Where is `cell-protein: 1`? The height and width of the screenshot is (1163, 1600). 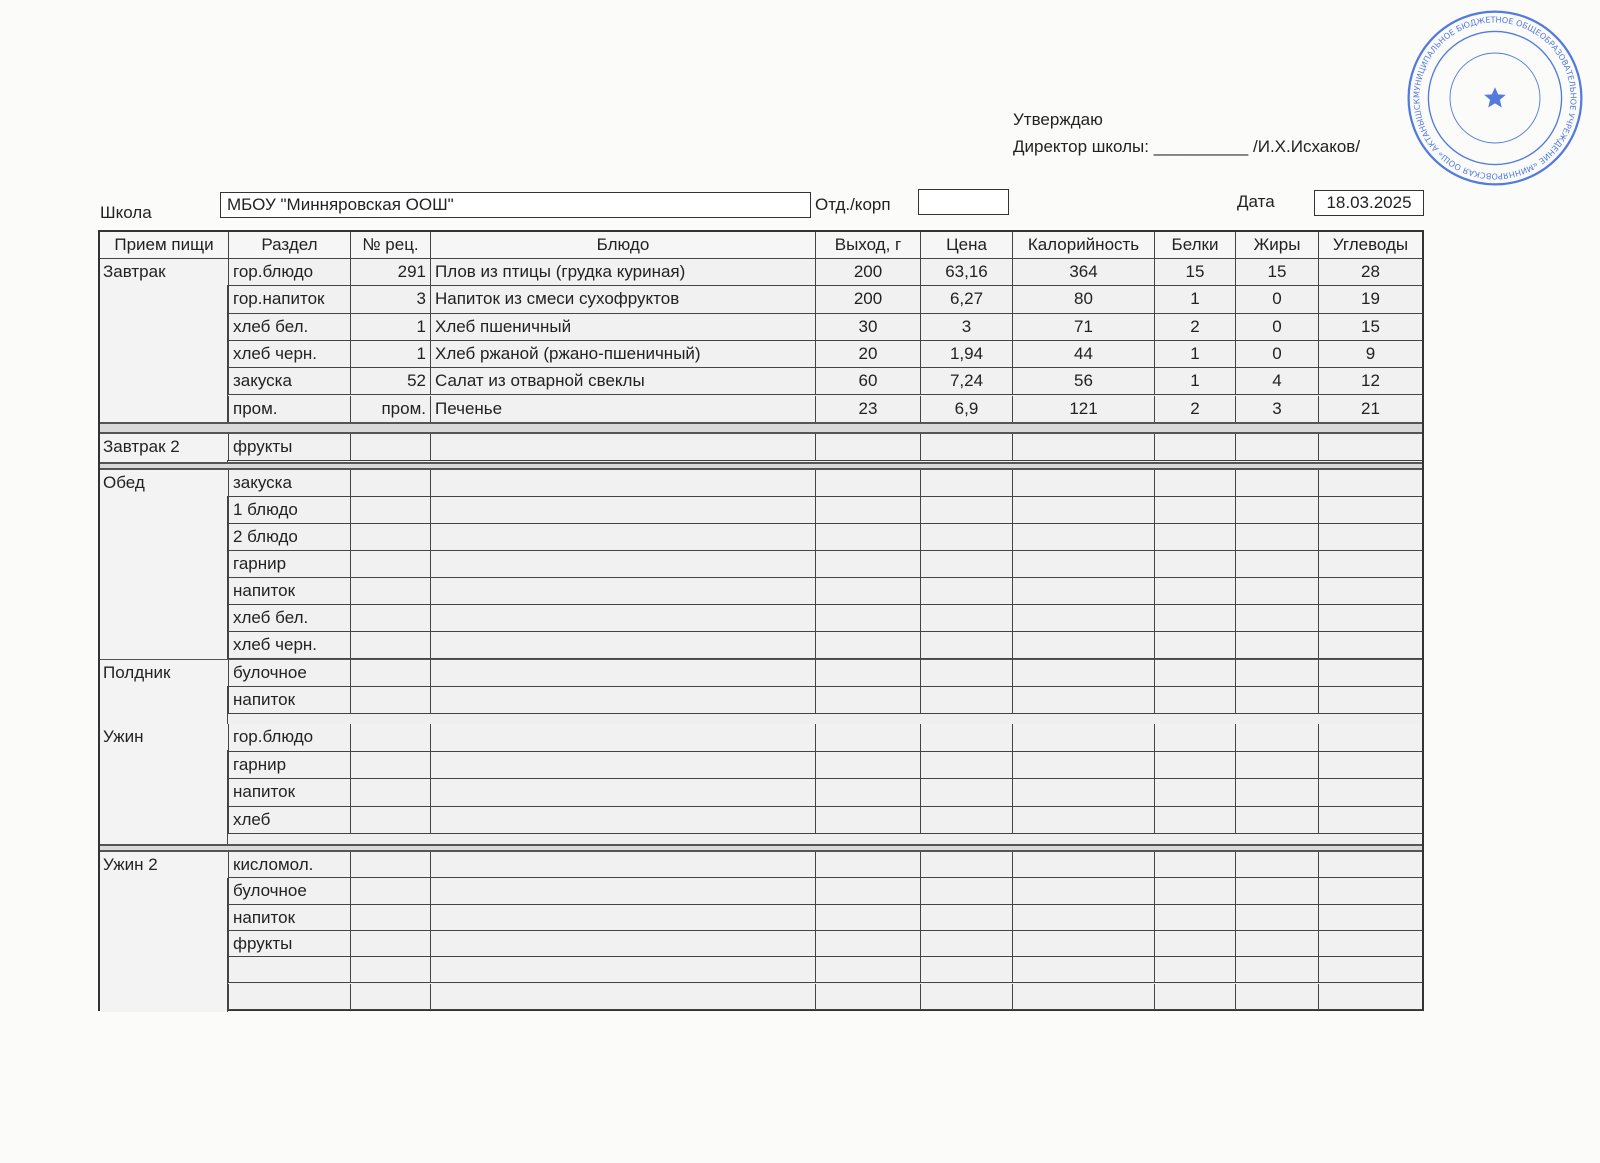
cell-protein: 1 is located at coordinates (1194, 354).